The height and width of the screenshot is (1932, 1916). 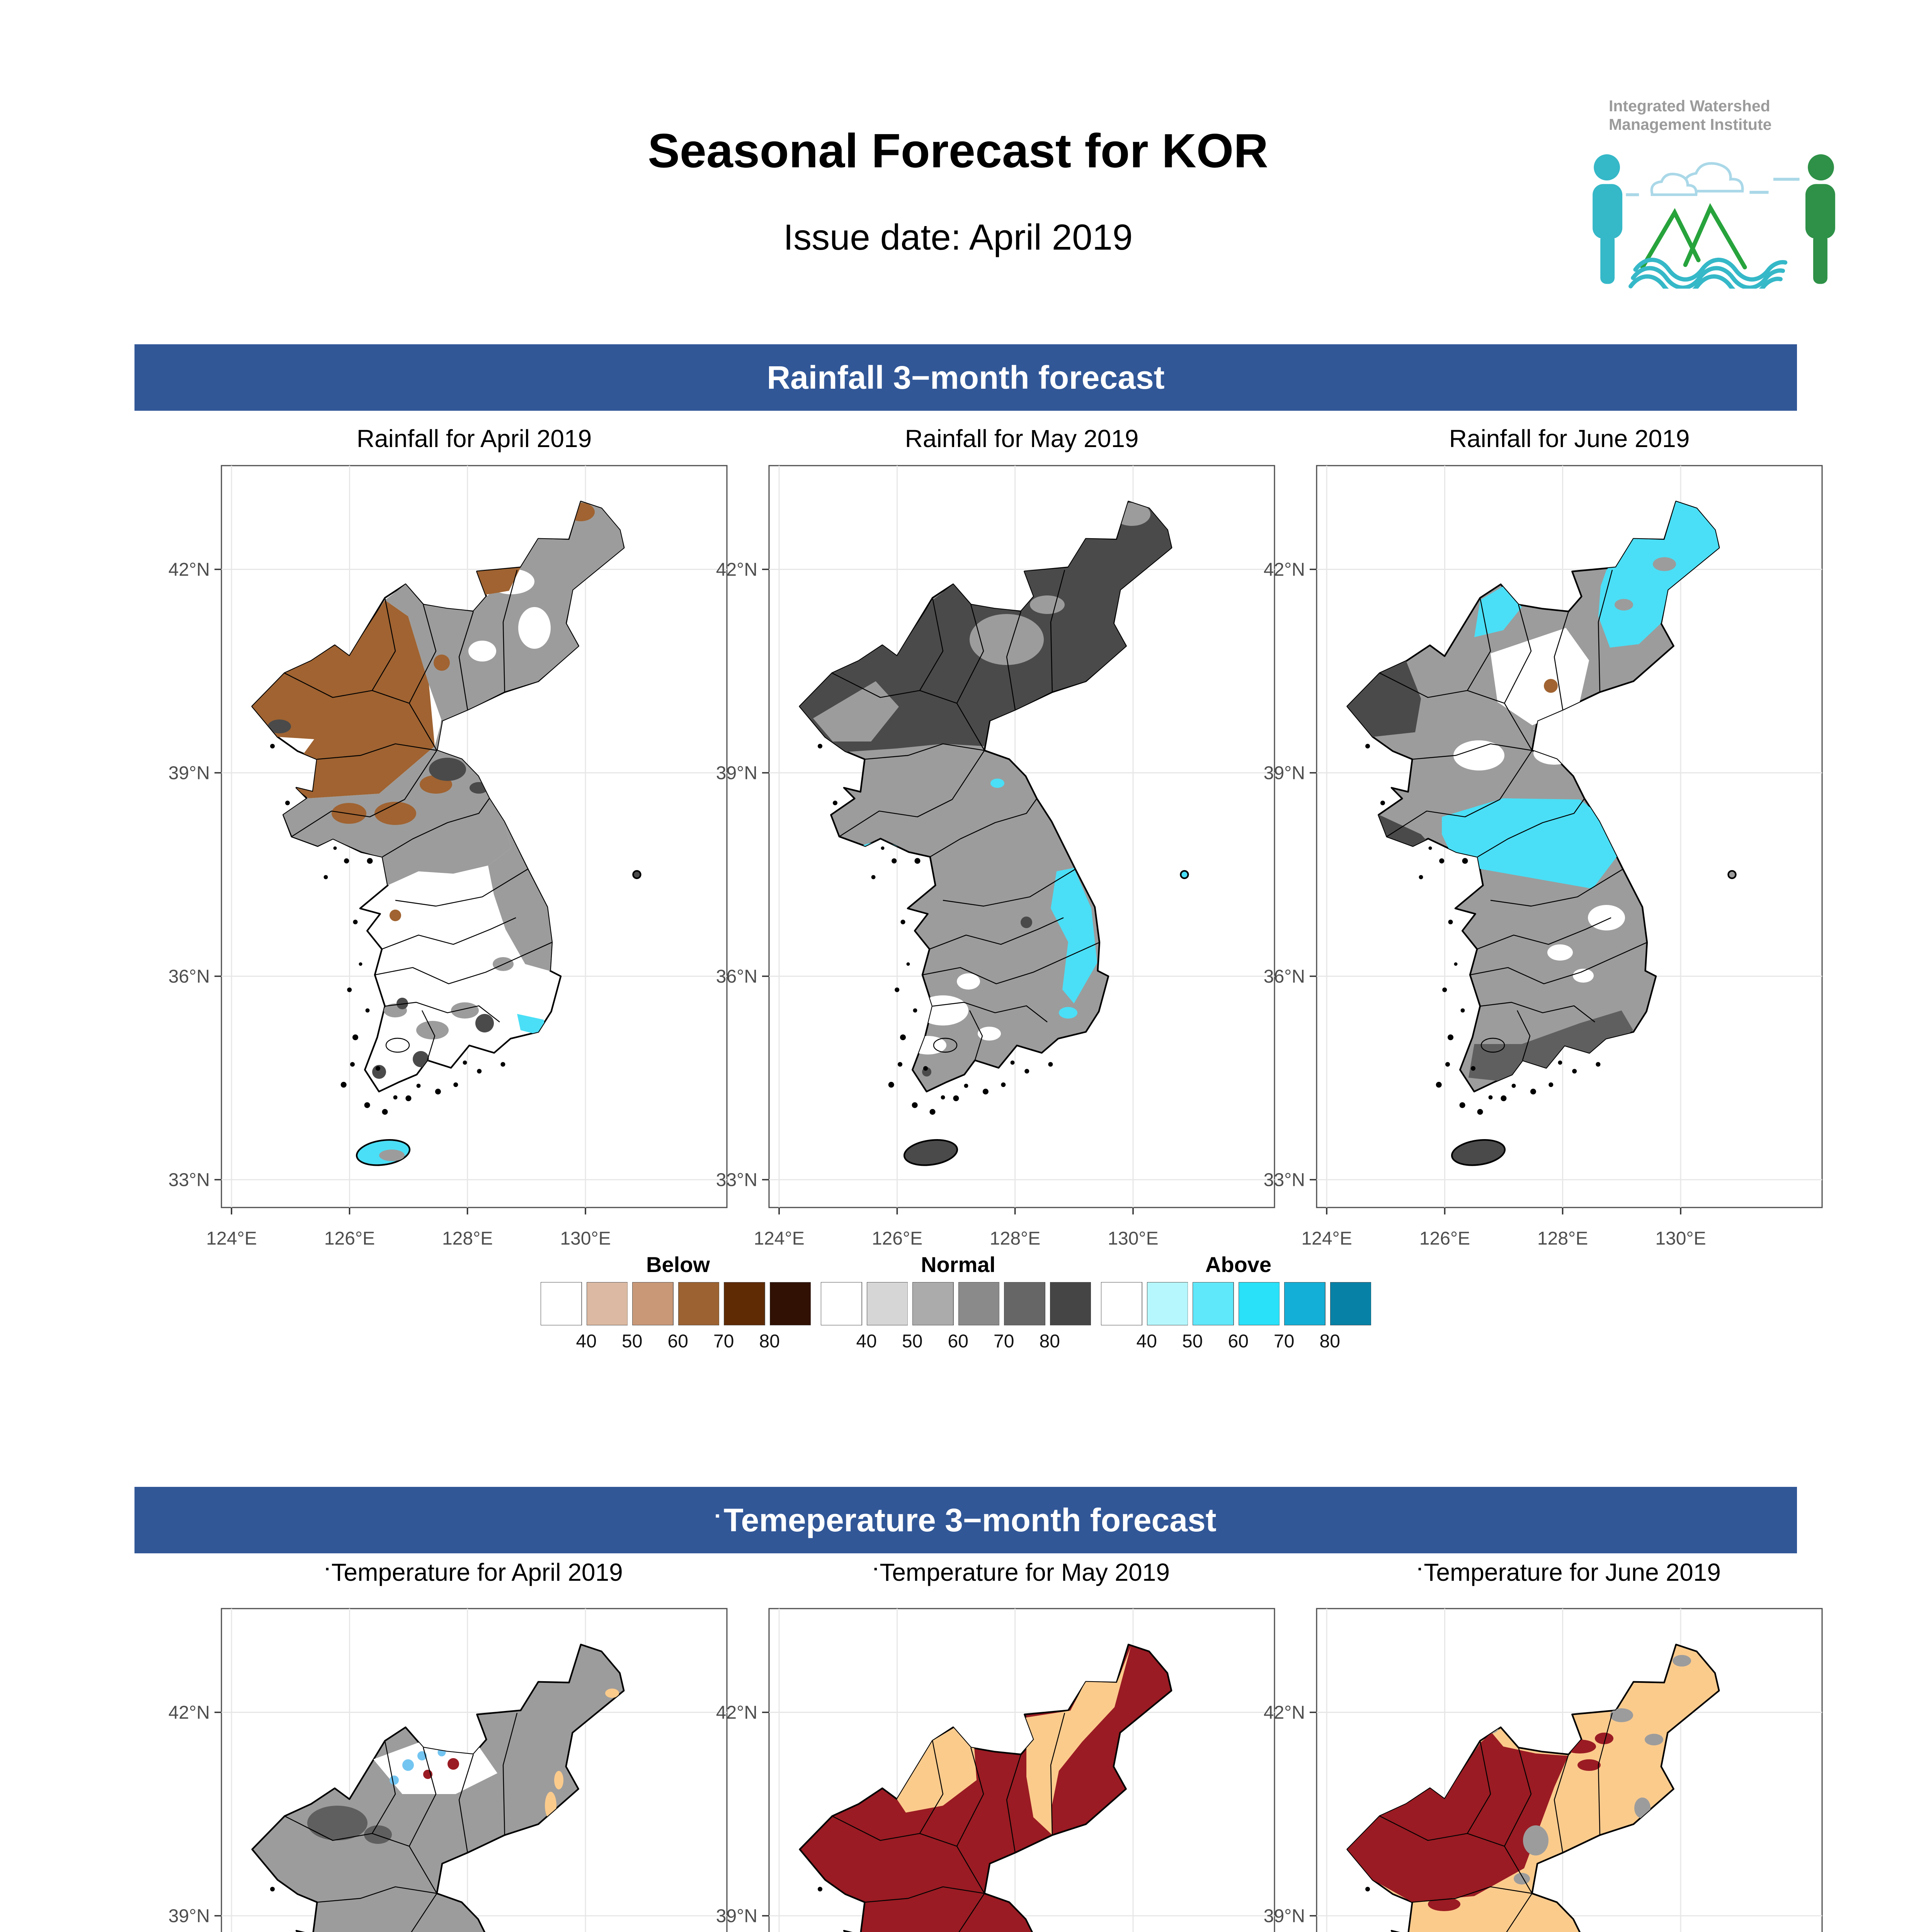 What do you see at coordinates (1713, 179) in the screenshot?
I see `cloud-icon` at bounding box center [1713, 179].